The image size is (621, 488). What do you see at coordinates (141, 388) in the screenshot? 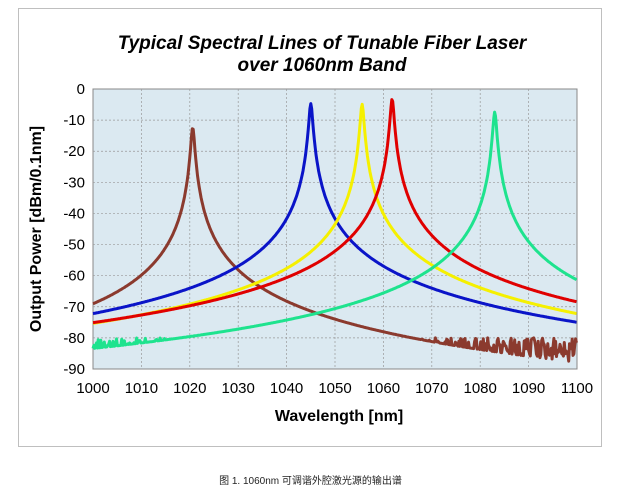
I see `x-tick-label: 1010` at bounding box center [141, 388].